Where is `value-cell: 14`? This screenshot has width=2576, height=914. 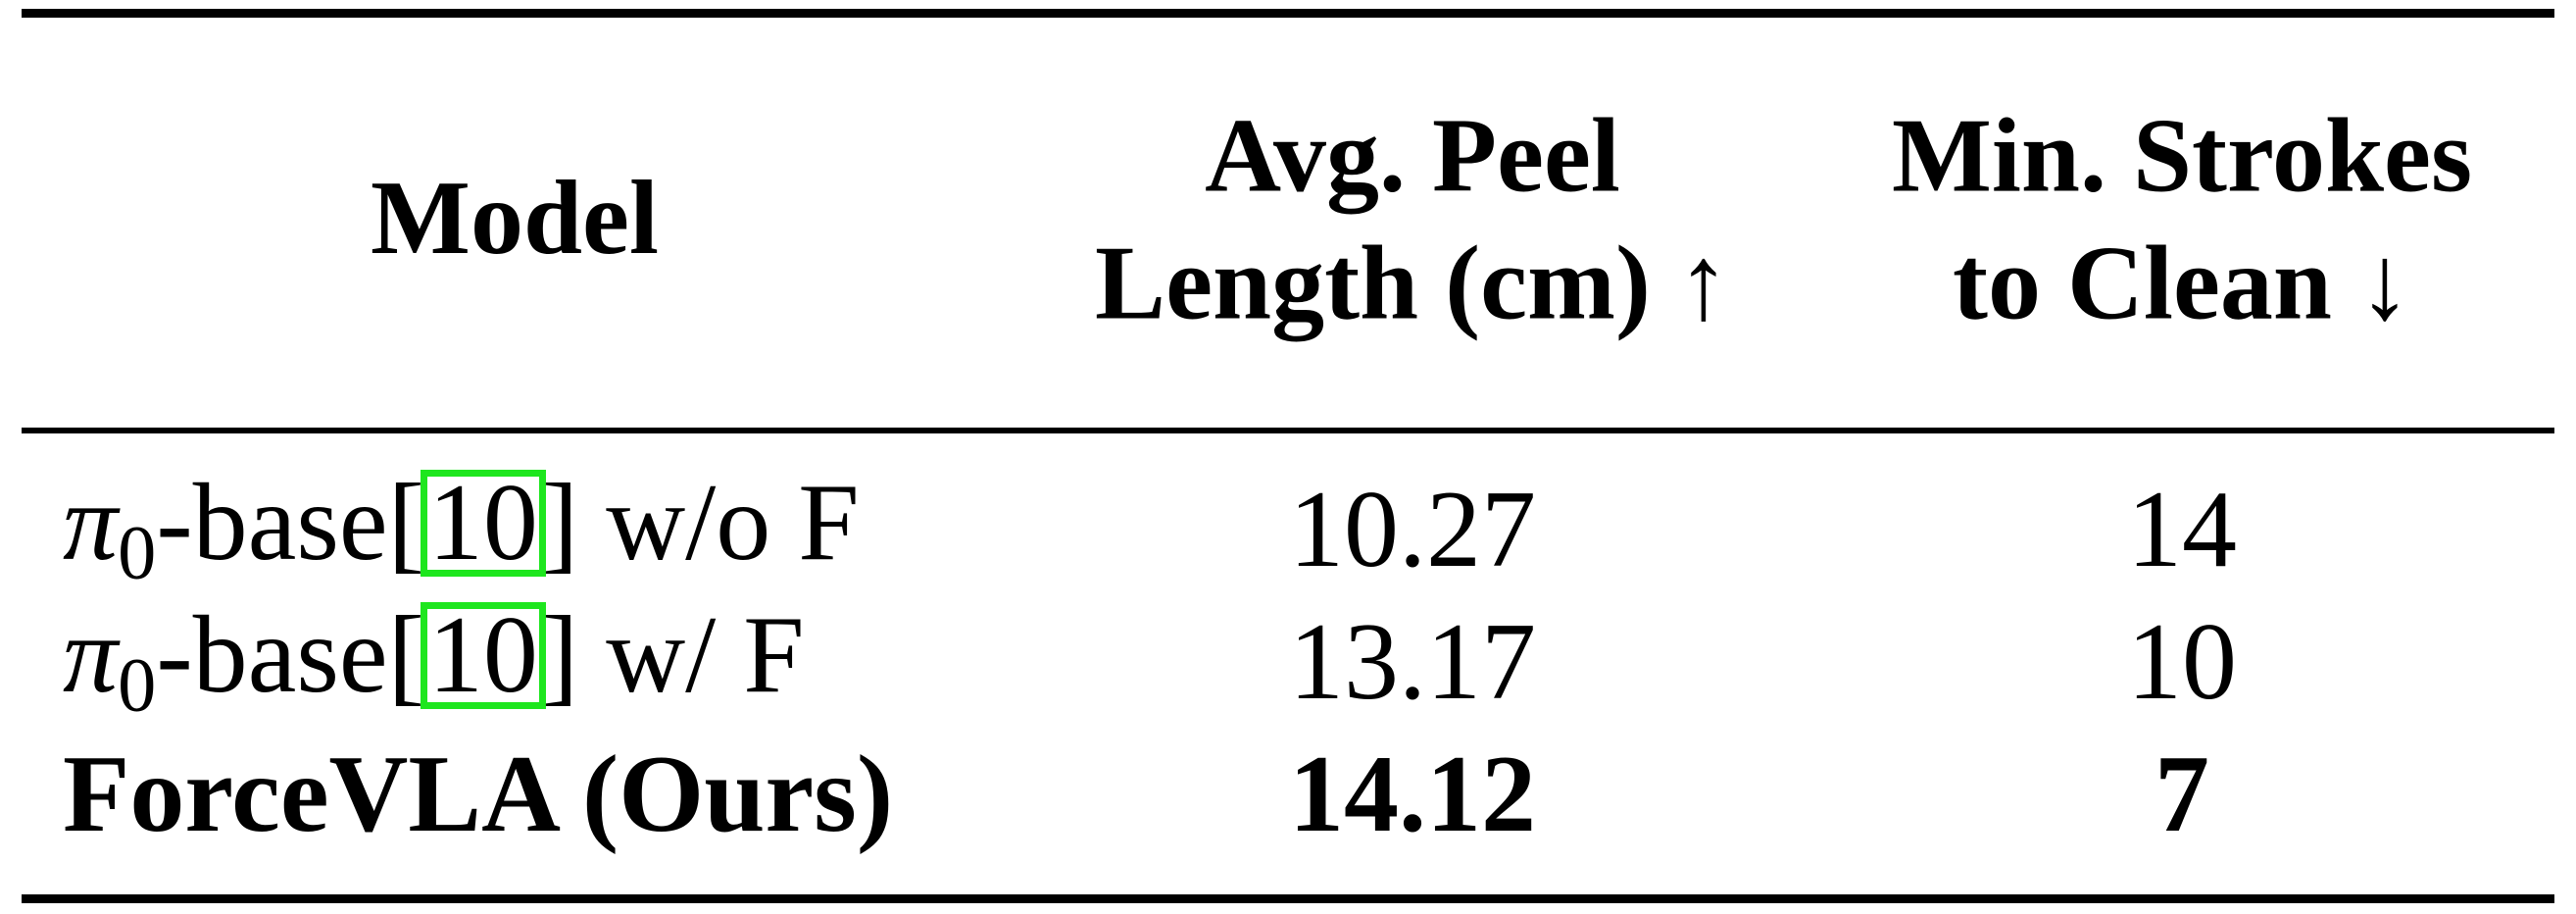 value-cell: 14 is located at coordinates (2182, 529).